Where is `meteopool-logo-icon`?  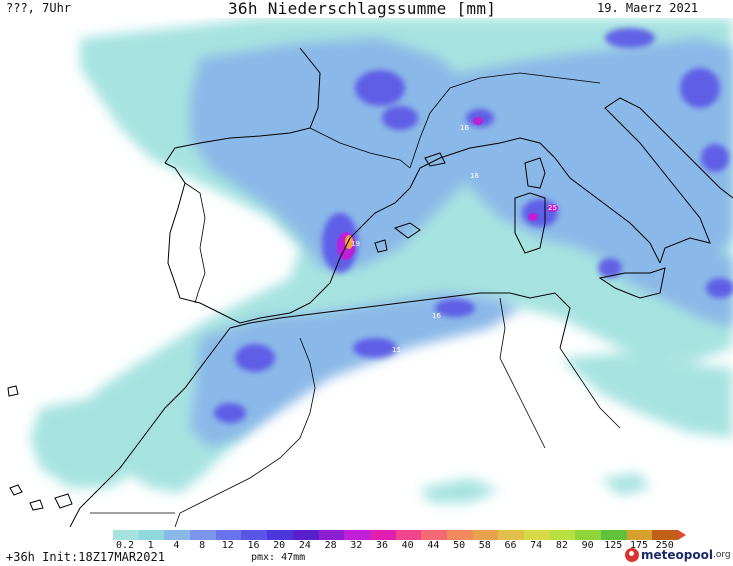
meteopool-logo-icon is located at coordinates (632, 555).